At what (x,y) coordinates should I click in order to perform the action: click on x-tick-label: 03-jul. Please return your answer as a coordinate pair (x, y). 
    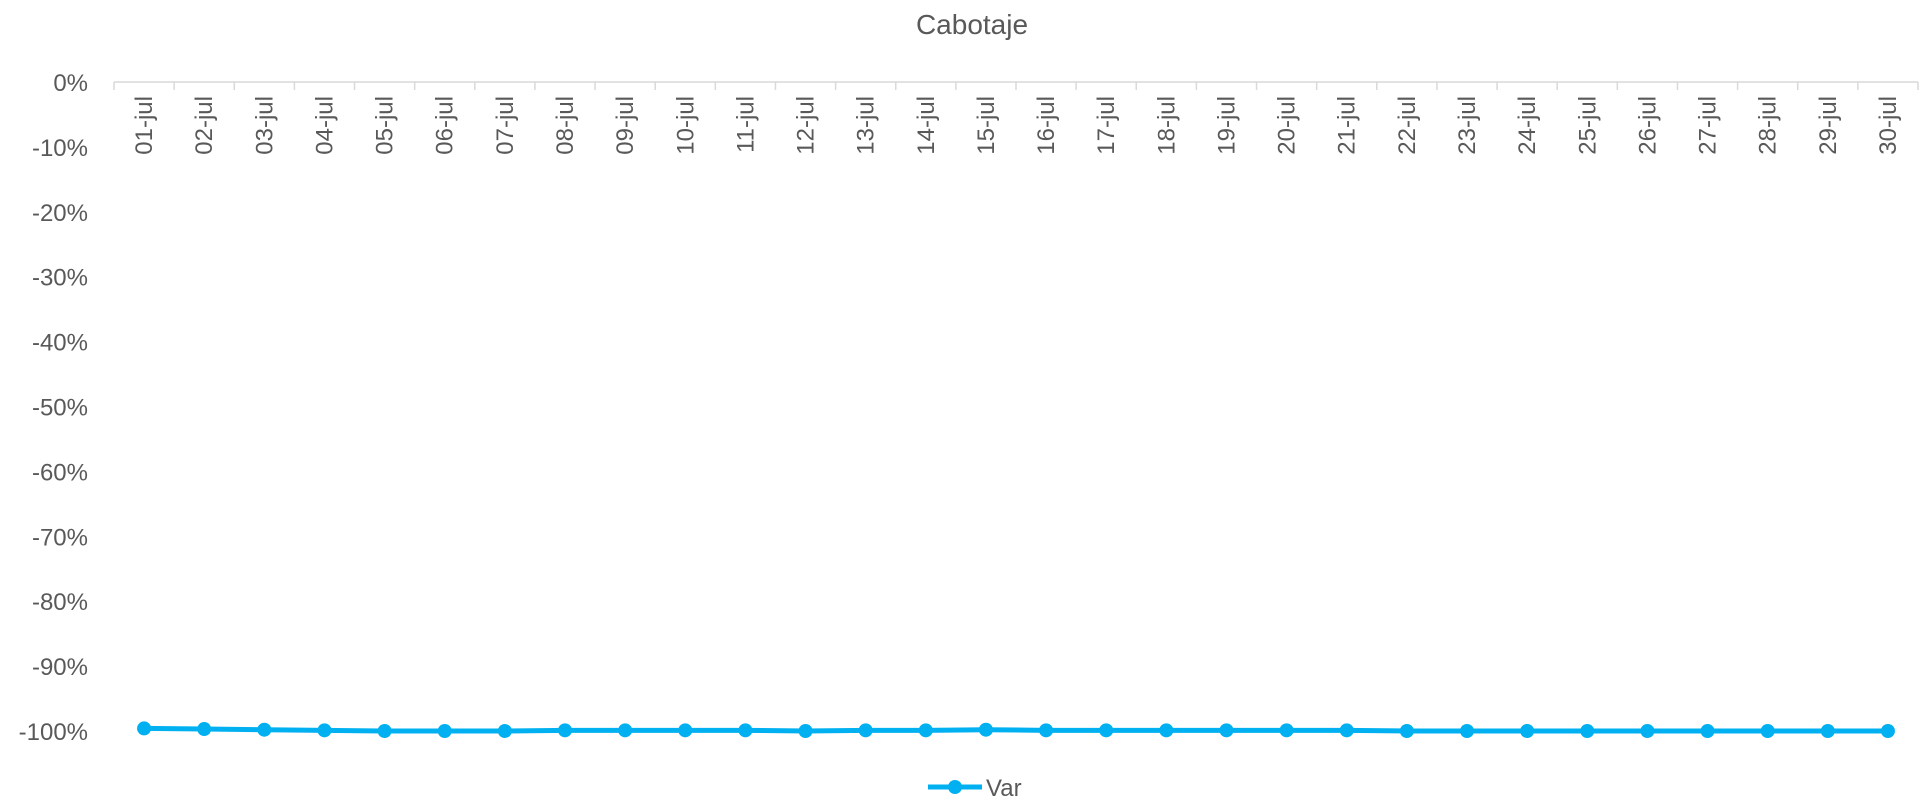
    Looking at the image, I should click on (264, 125).